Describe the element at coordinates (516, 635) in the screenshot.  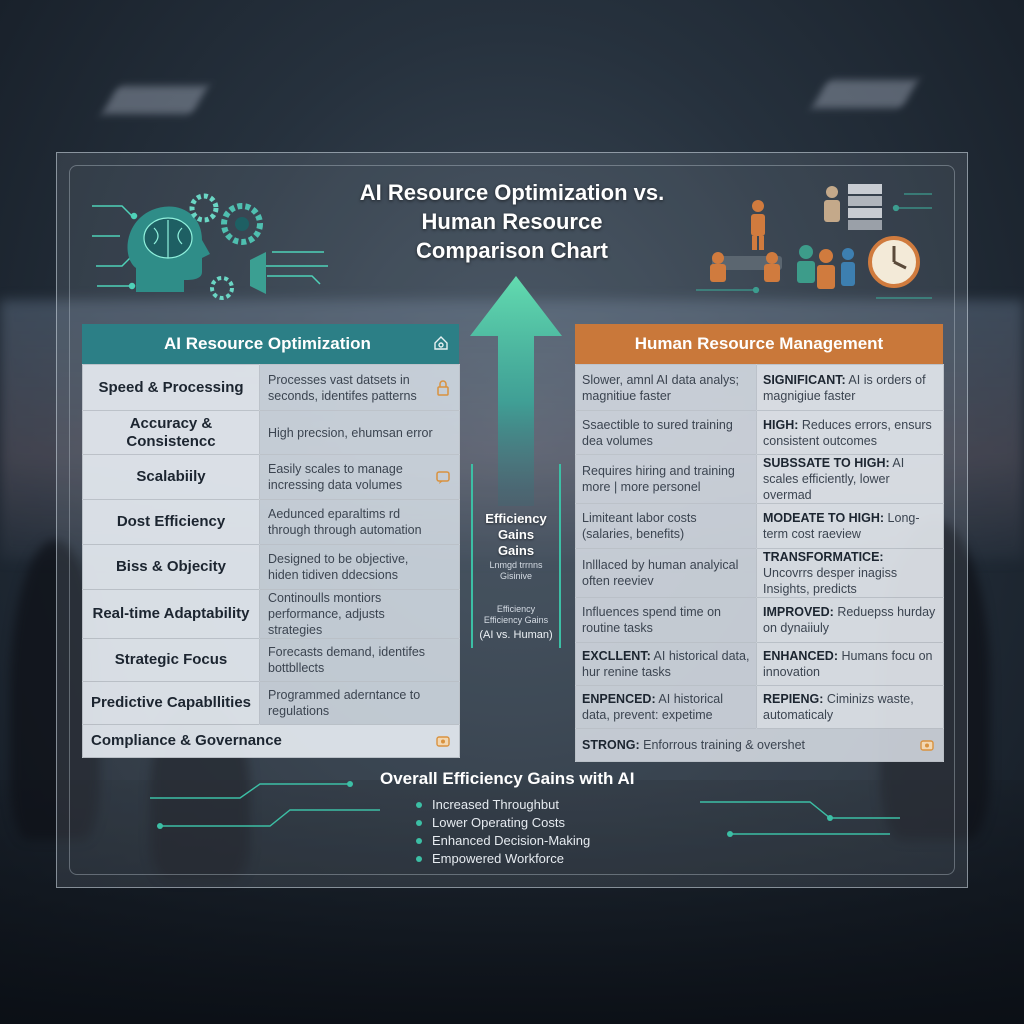
I see `comparison-note: (AI vs. Human)` at that location.